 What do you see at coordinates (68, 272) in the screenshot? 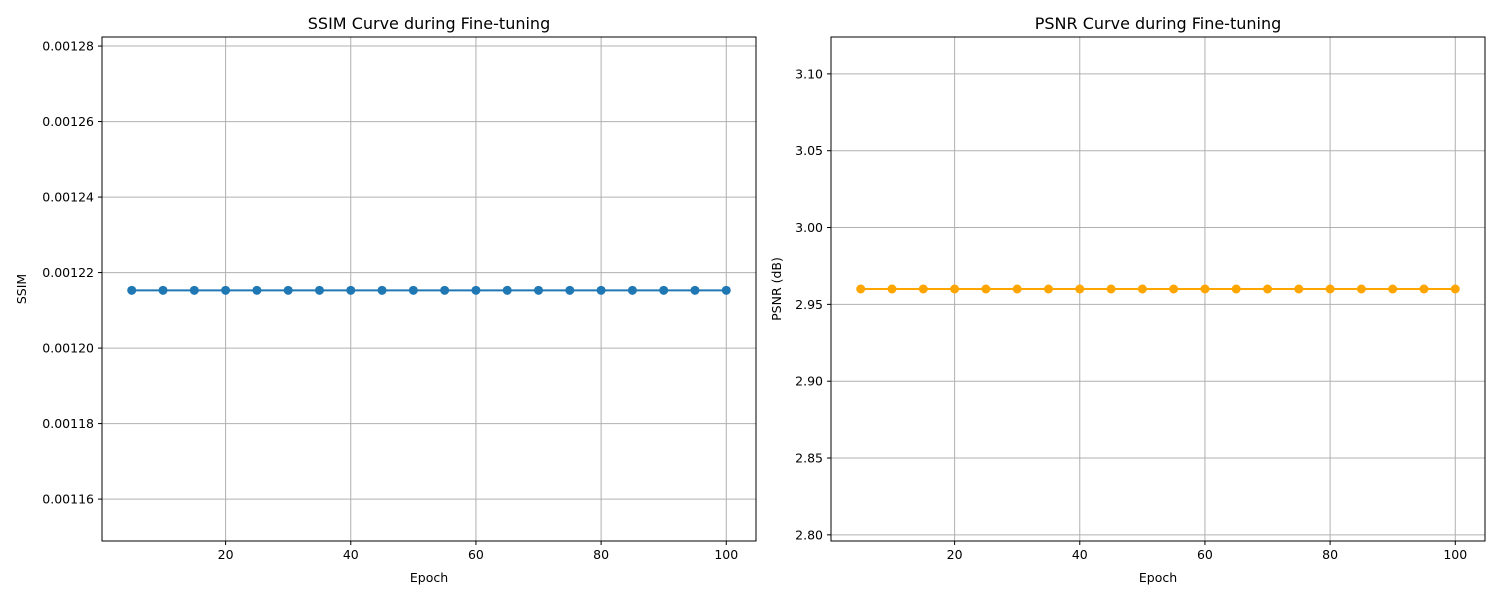
I see `y-tick-label: 0.00122` at bounding box center [68, 272].